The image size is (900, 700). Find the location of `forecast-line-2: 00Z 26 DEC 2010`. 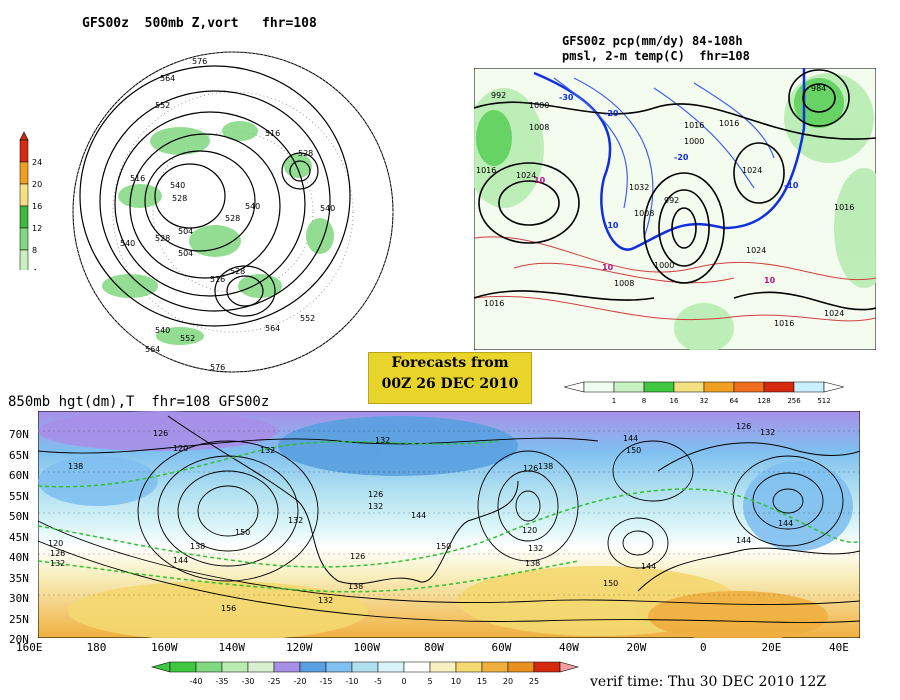

forecast-line-2: 00Z 26 DEC 2010 is located at coordinates (450, 384).